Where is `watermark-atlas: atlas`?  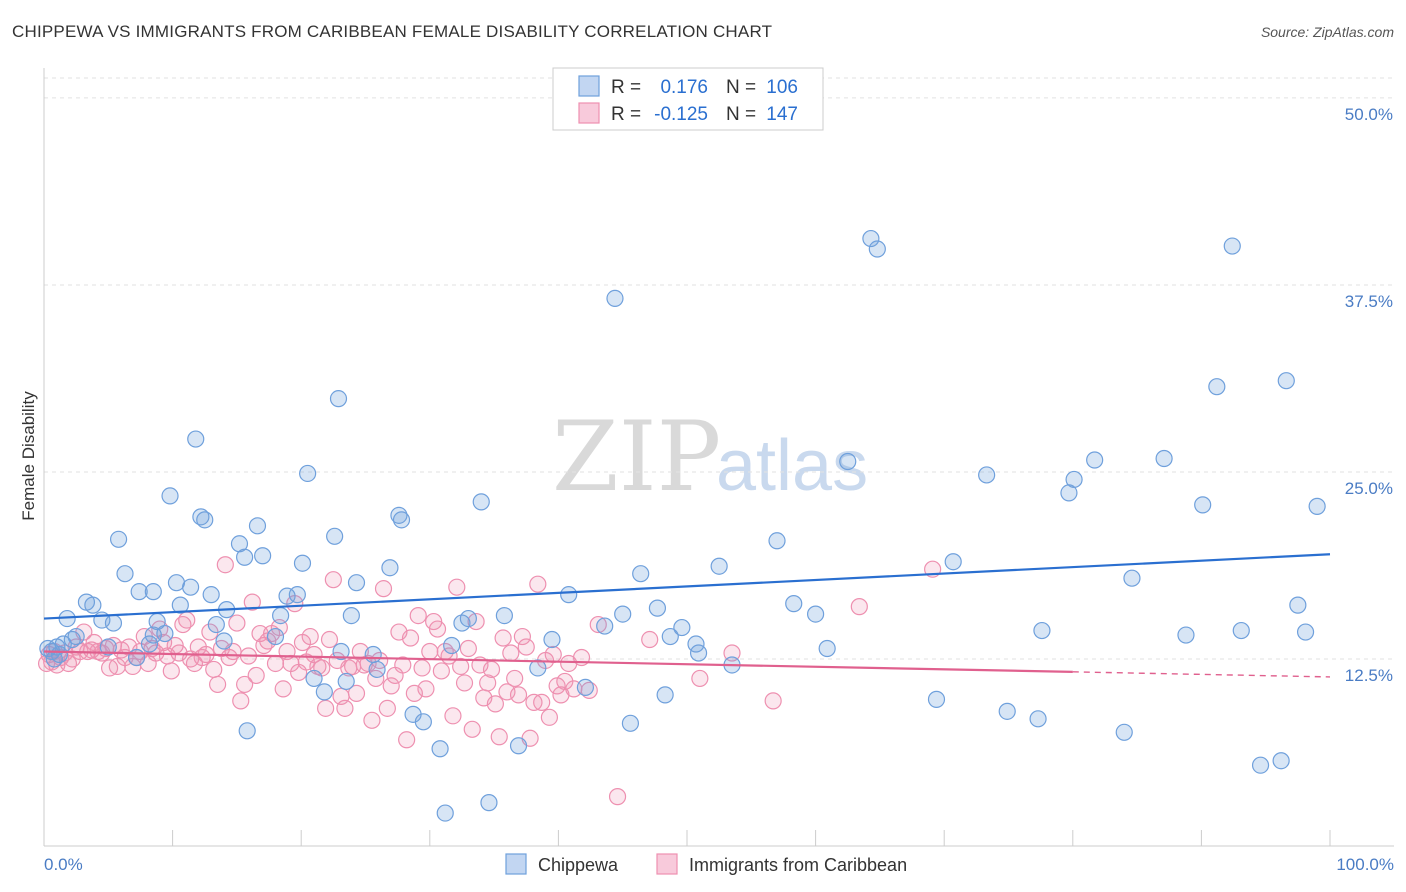 watermark-atlas: atlas is located at coordinates (792, 466).